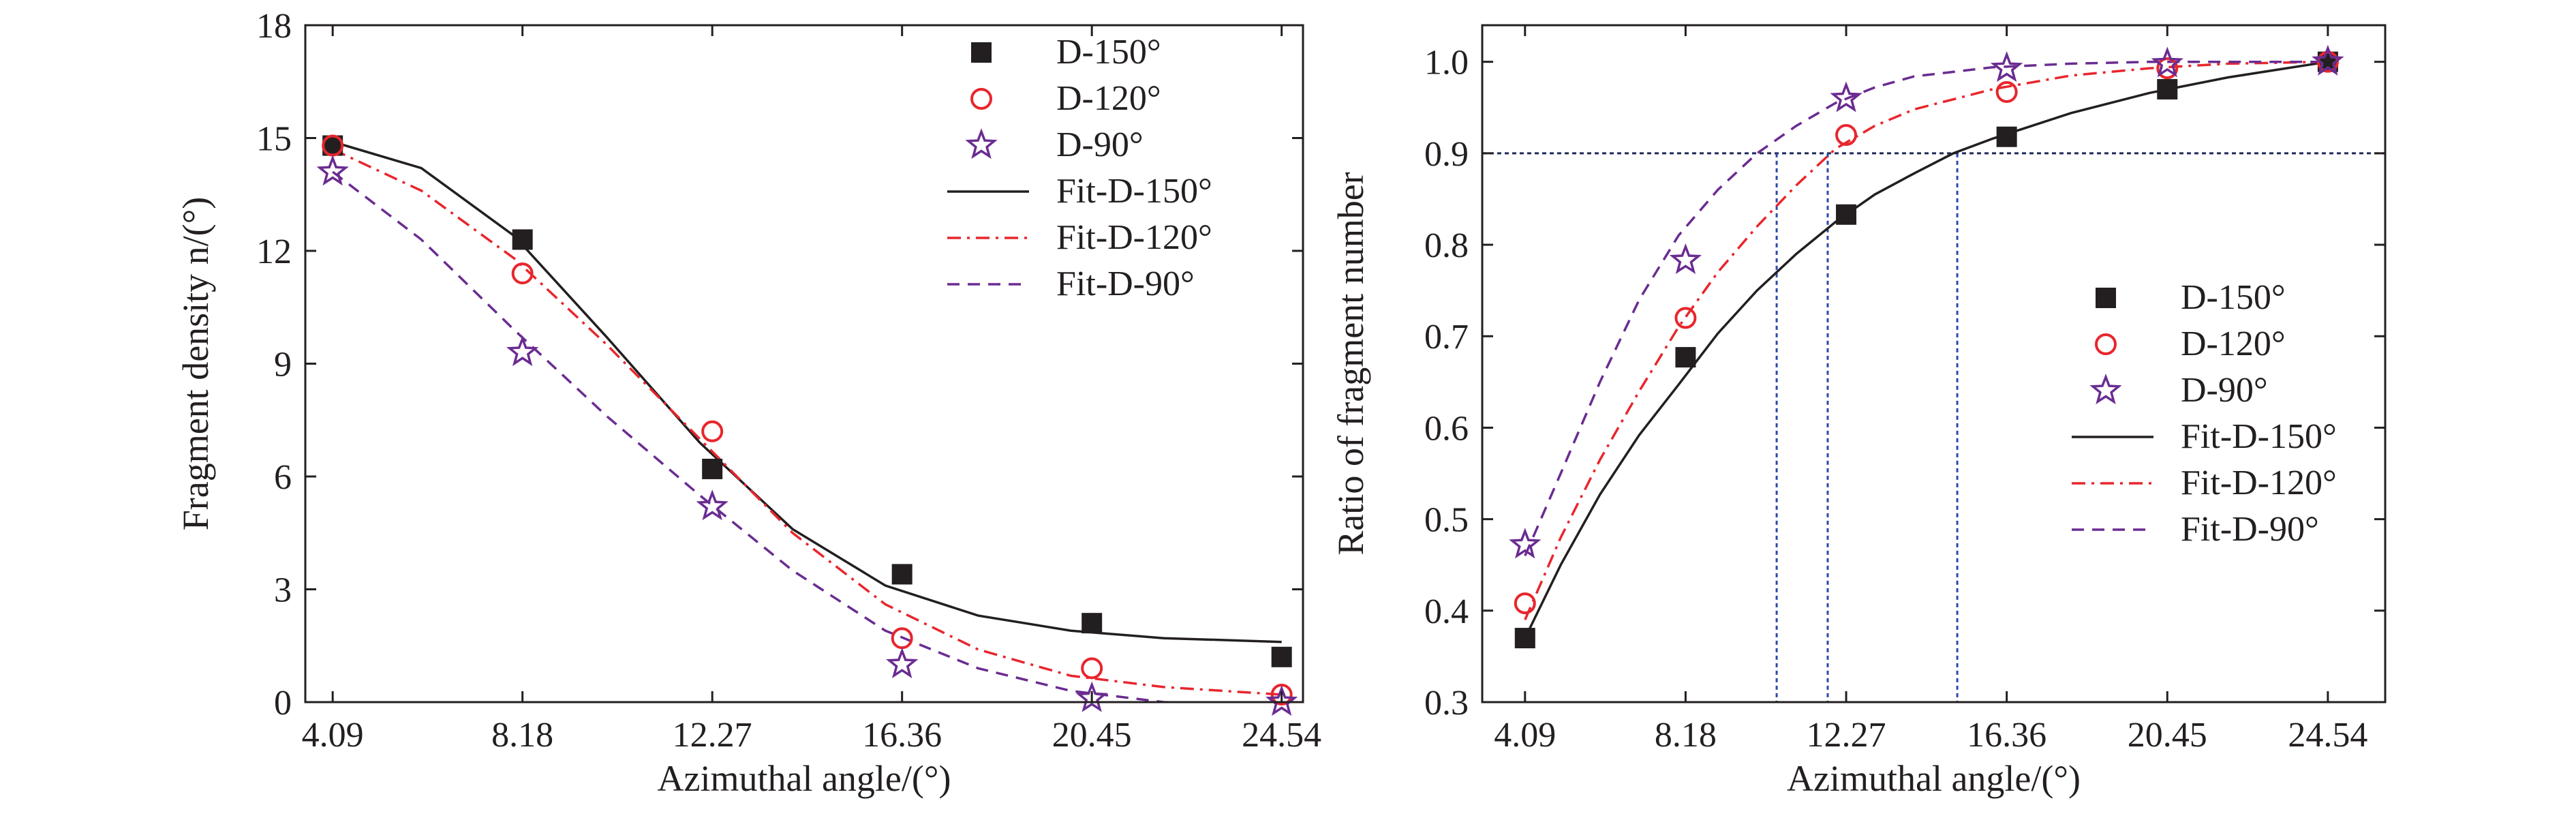 The height and width of the screenshot is (818, 2576). What do you see at coordinates (274, 251) in the screenshot?
I see `y-tick-label: 12` at bounding box center [274, 251].